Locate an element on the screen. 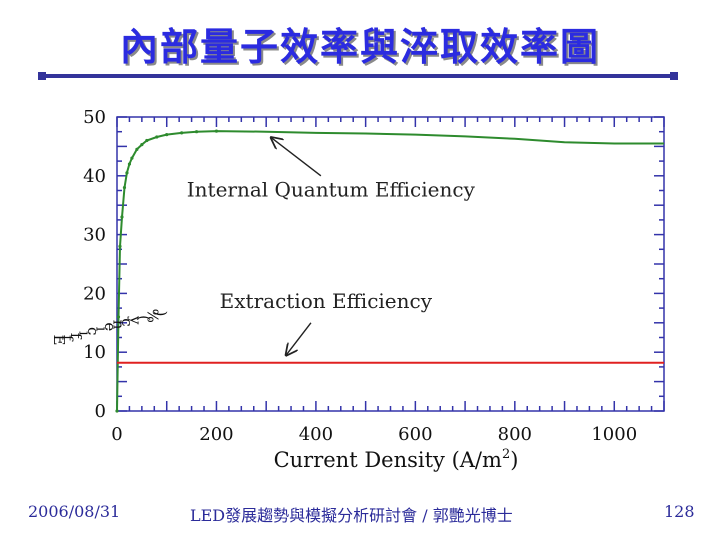 The width and height of the screenshot is (720, 540). underline-cap-right is located at coordinates (674, 76).